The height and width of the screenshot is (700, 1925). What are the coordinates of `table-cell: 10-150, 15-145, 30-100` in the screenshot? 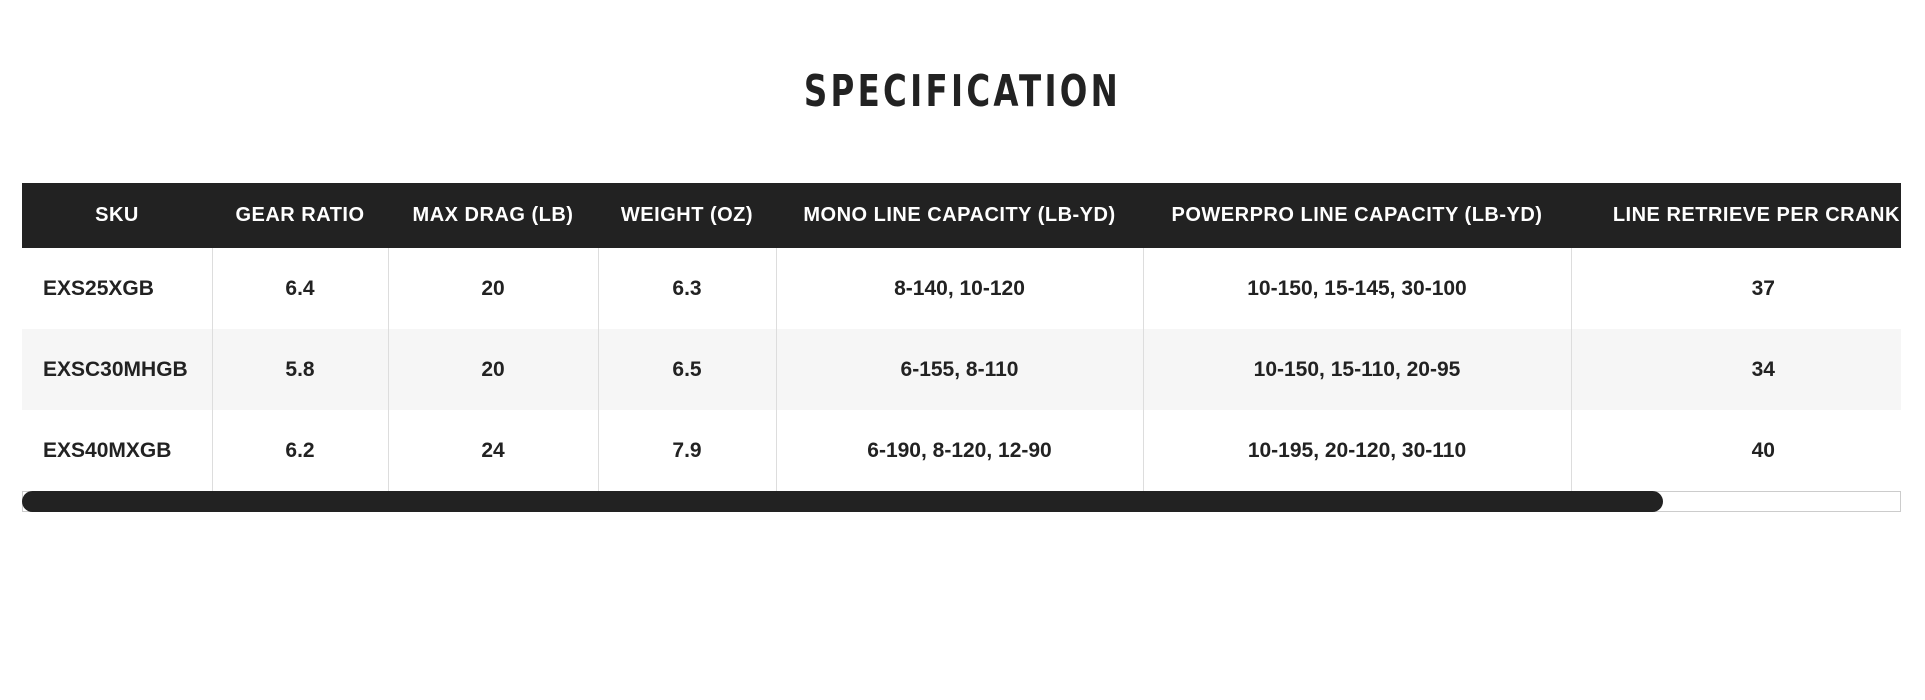 It's located at (1356, 288).